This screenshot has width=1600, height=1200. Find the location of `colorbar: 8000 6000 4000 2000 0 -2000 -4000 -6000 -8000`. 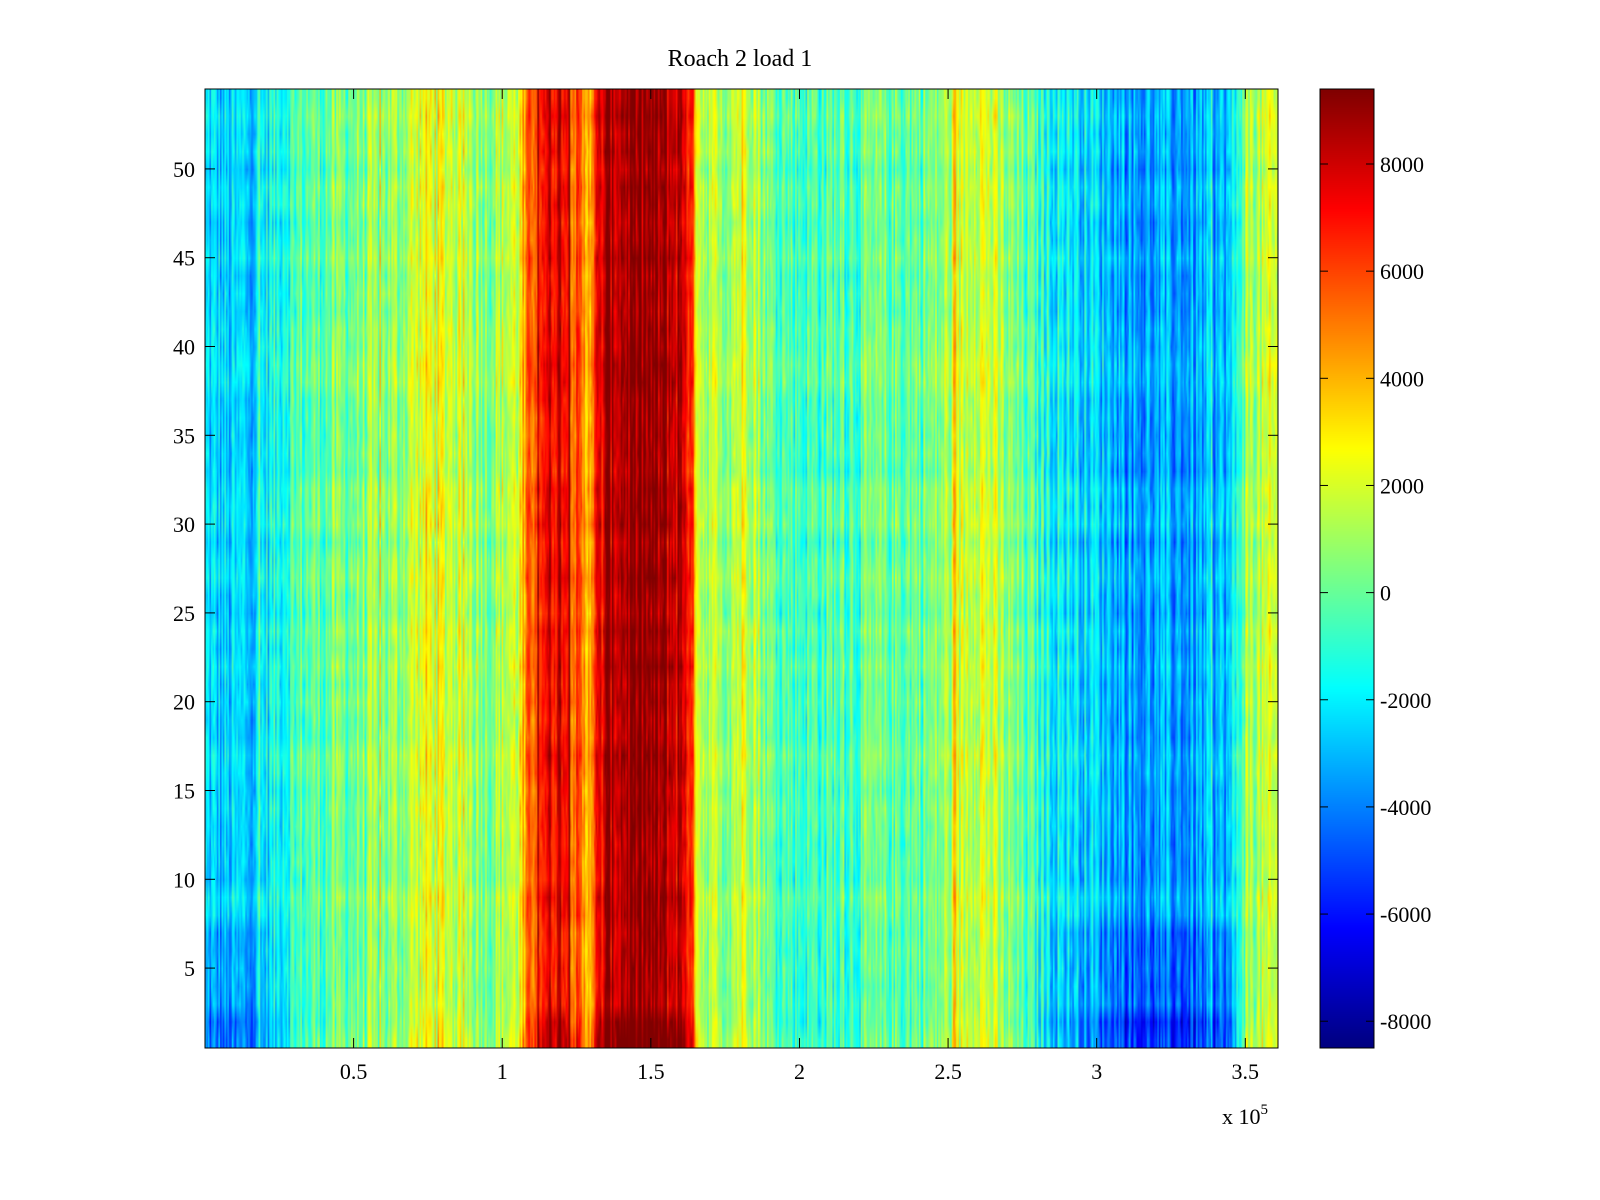

colorbar: 8000 6000 4000 2000 0 -2000 -4000 -6000 -8000 is located at coordinates (1375, 568).